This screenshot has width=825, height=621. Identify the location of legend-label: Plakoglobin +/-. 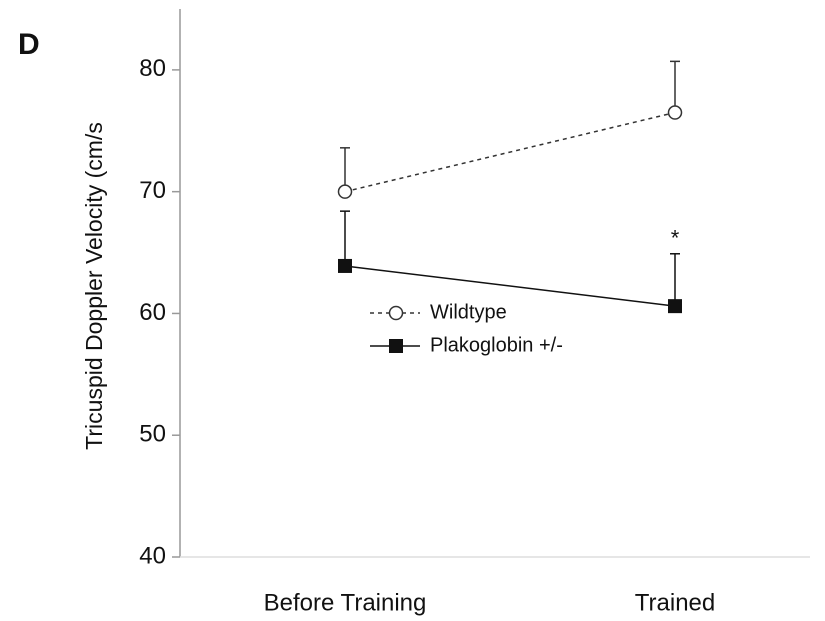
(496, 345).